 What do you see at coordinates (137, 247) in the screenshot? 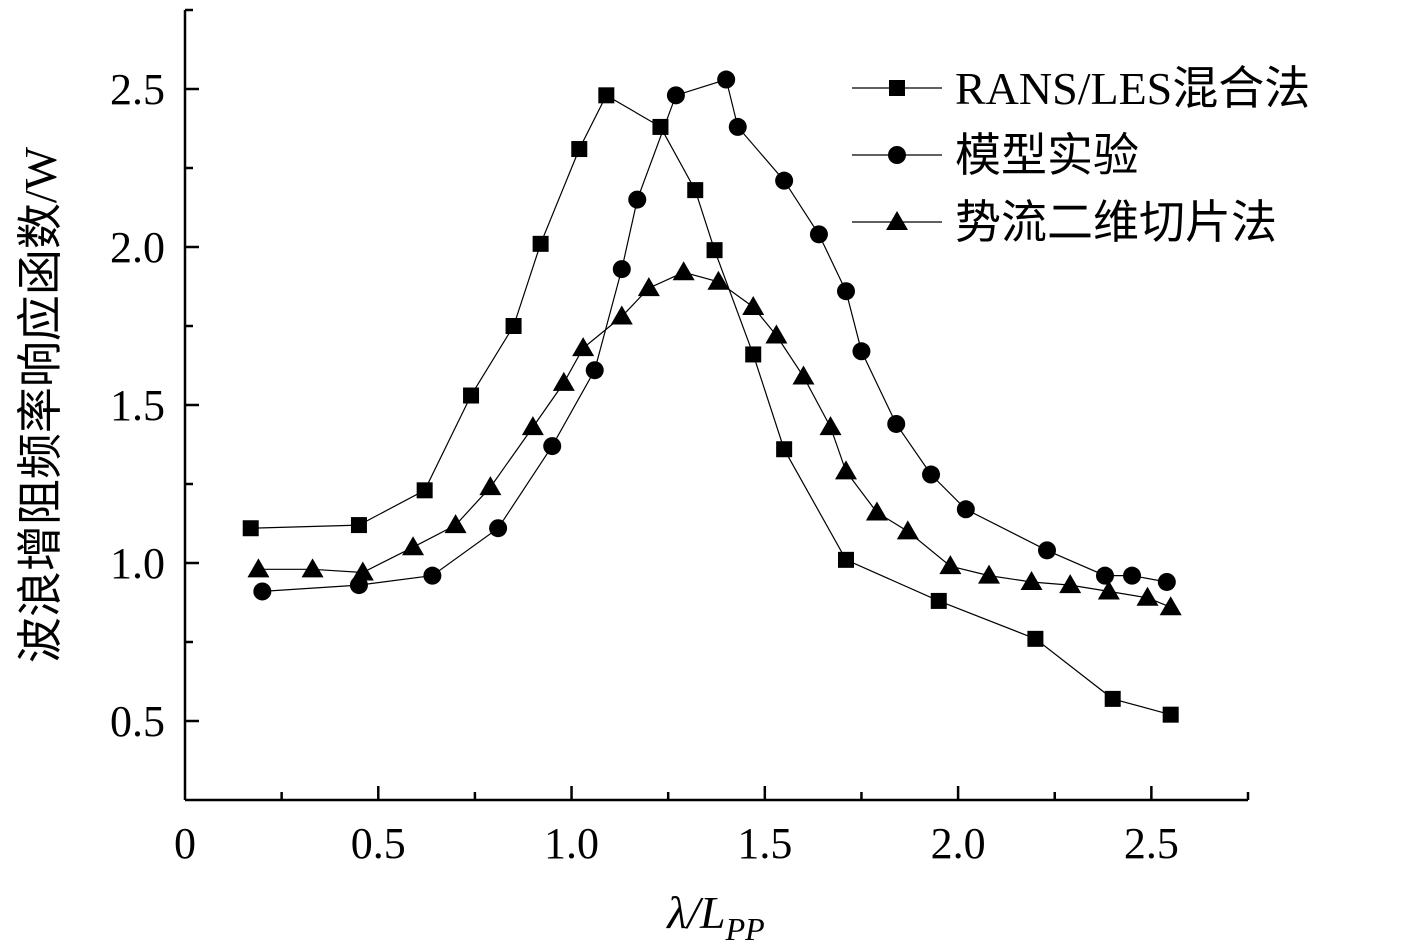
I see `y-tick-label: 2.0` at bounding box center [137, 247].